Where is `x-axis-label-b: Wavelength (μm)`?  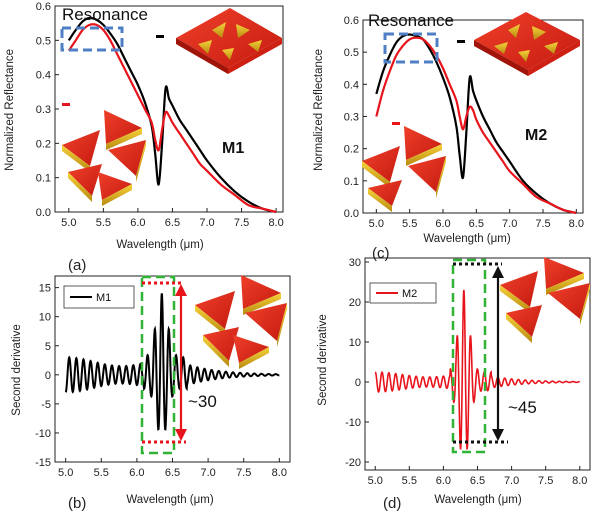 x-axis-label-b: Wavelength (μm) is located at coordinates (170, 500).